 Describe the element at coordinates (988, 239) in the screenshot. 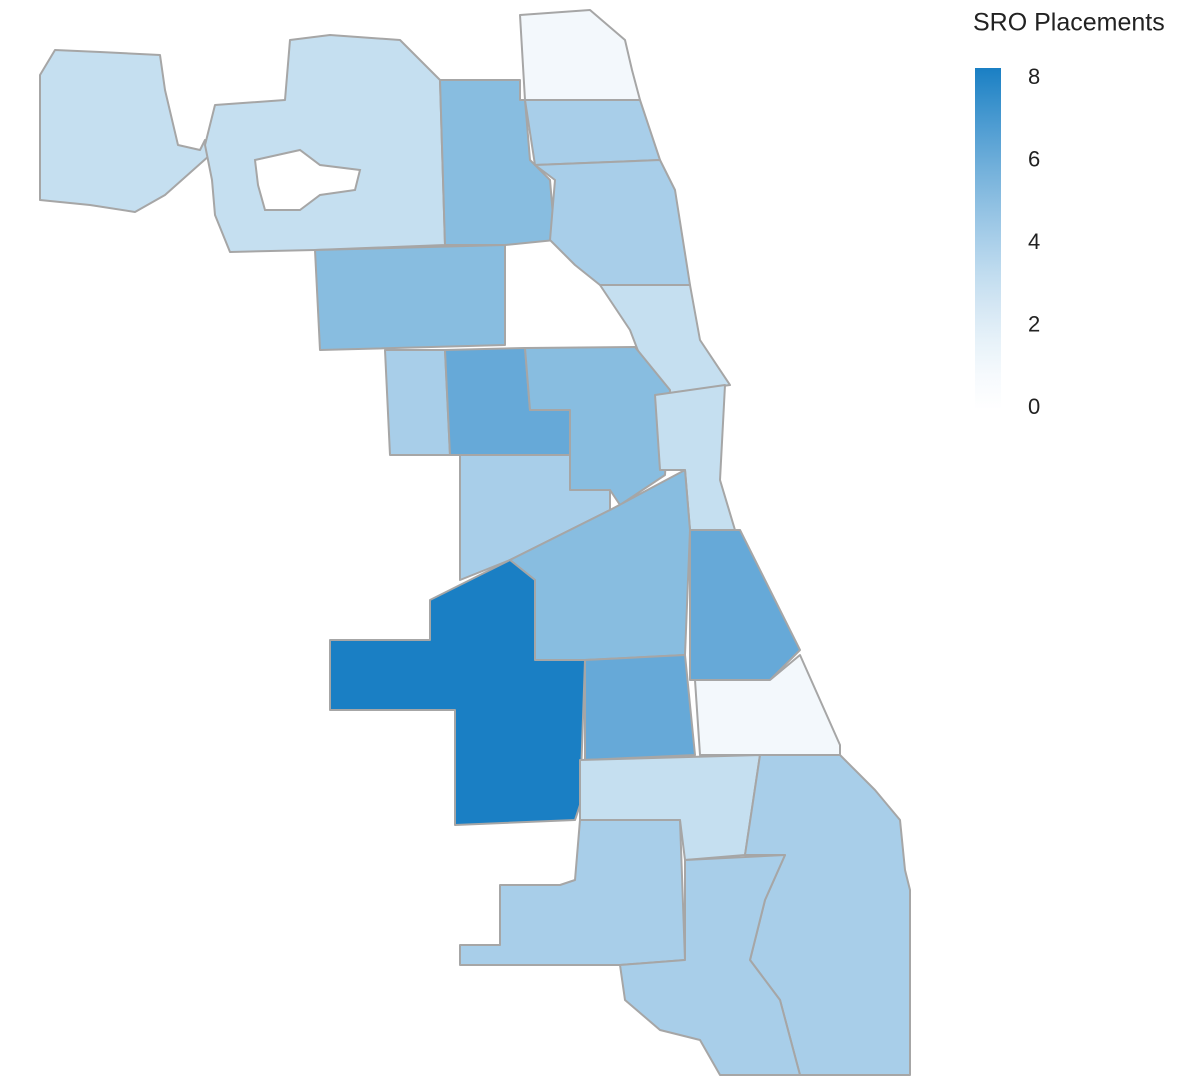

I see `colorbar` at that location.